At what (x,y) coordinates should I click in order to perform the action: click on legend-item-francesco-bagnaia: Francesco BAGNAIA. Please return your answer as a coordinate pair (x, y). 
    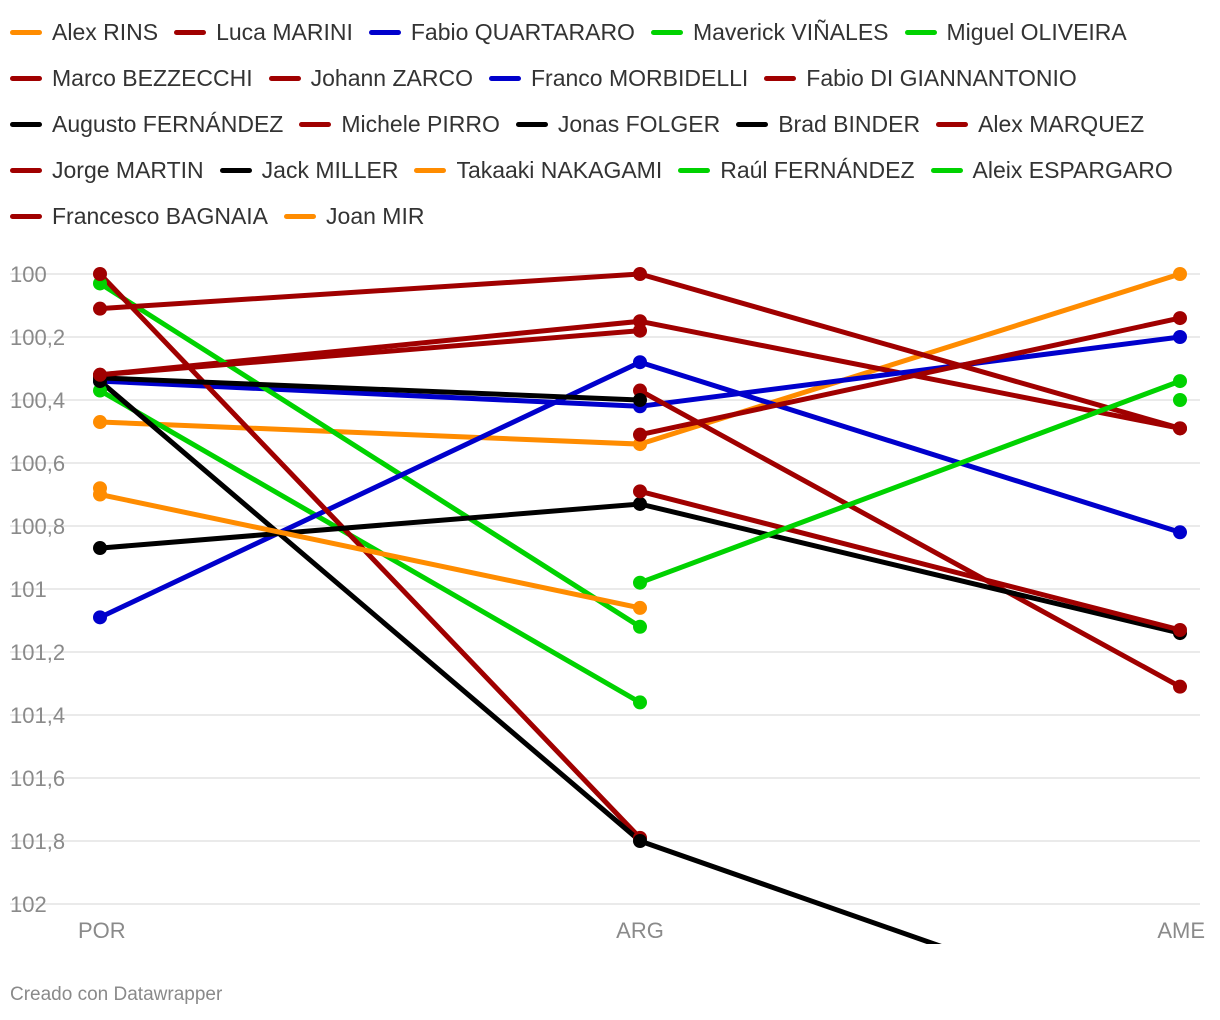
    Looking at the image, I should click on (139, 216).